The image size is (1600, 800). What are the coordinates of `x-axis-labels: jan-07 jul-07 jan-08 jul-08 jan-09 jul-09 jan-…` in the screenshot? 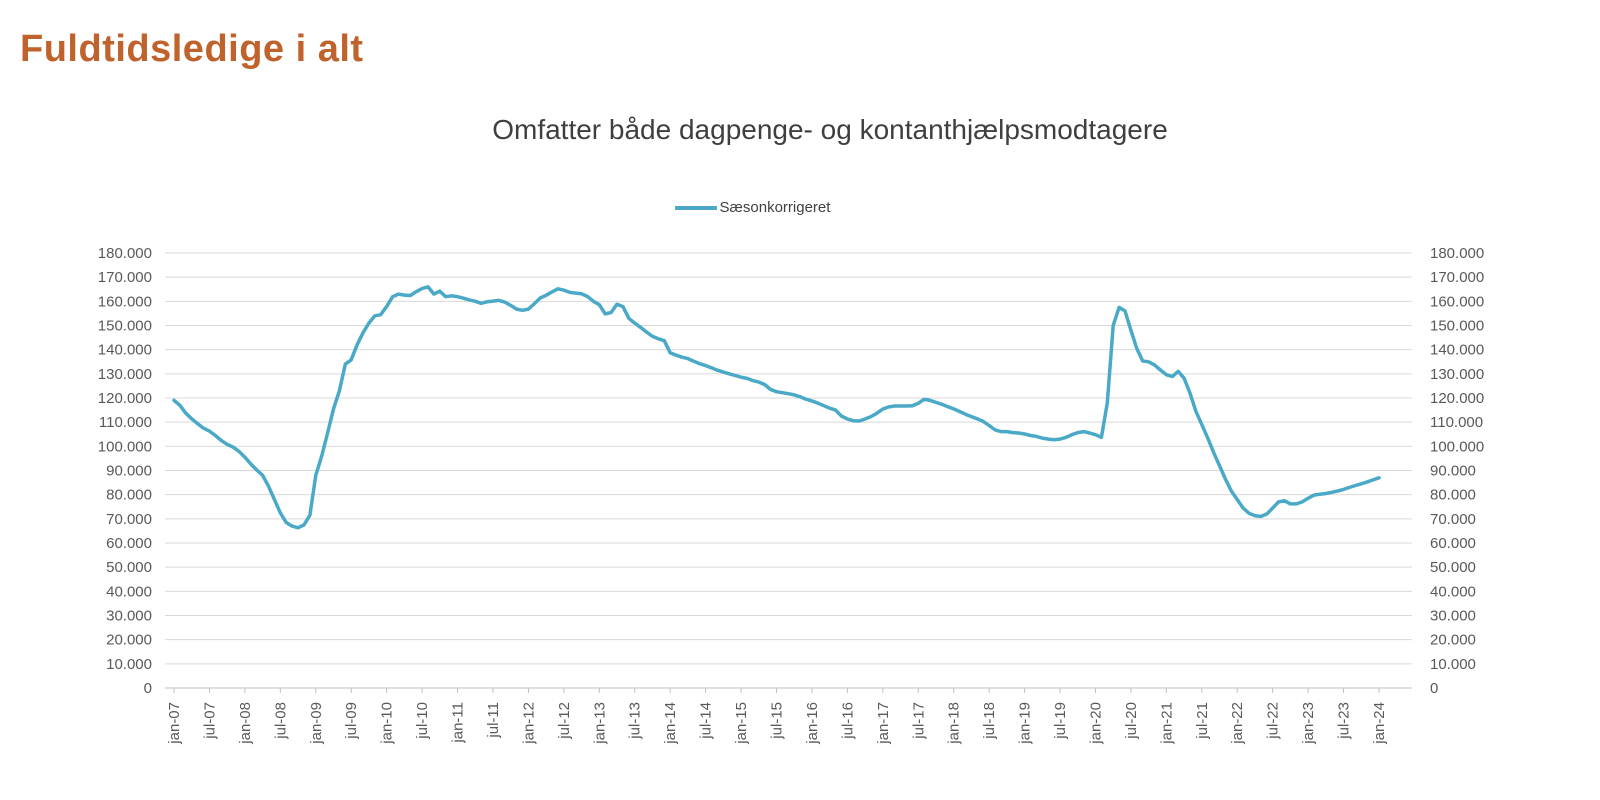 It's located at (777, 723).